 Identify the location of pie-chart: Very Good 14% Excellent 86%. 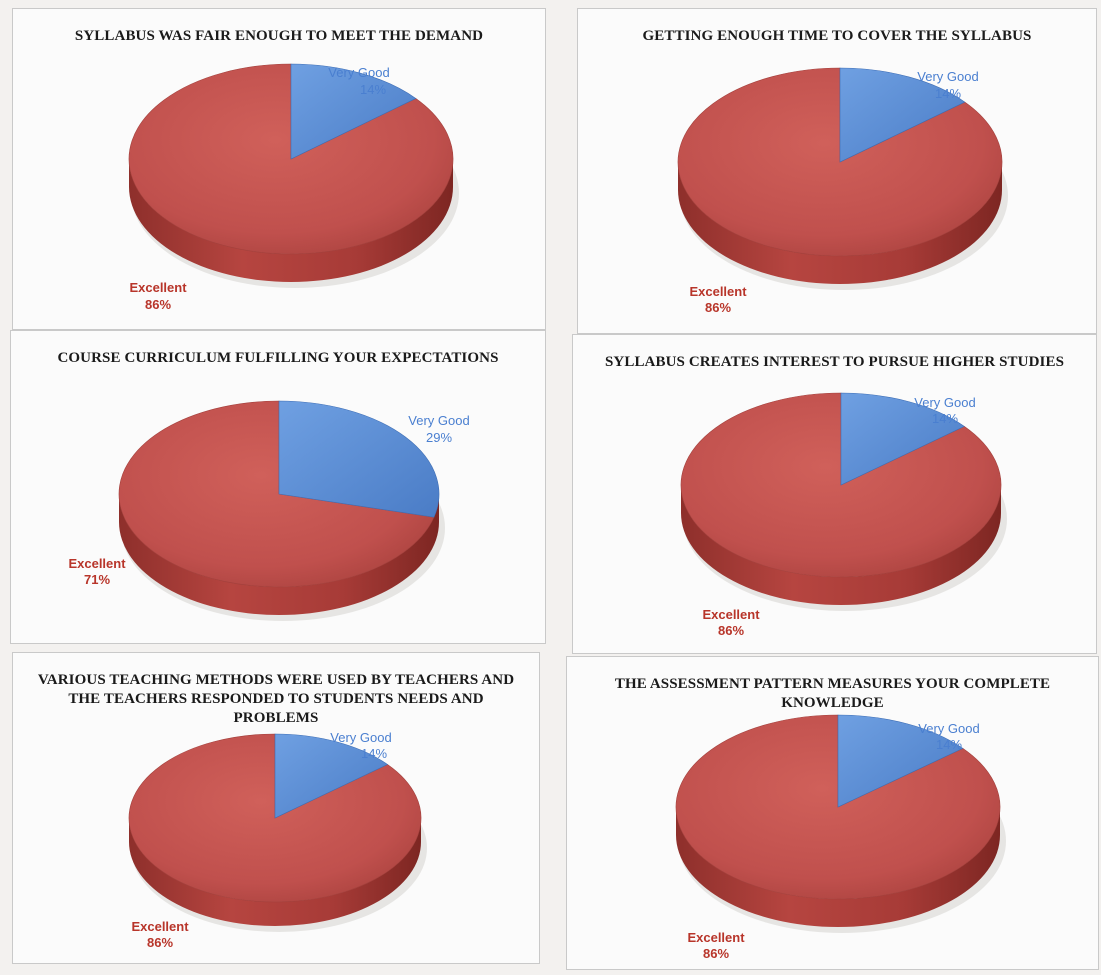
(293, 187).